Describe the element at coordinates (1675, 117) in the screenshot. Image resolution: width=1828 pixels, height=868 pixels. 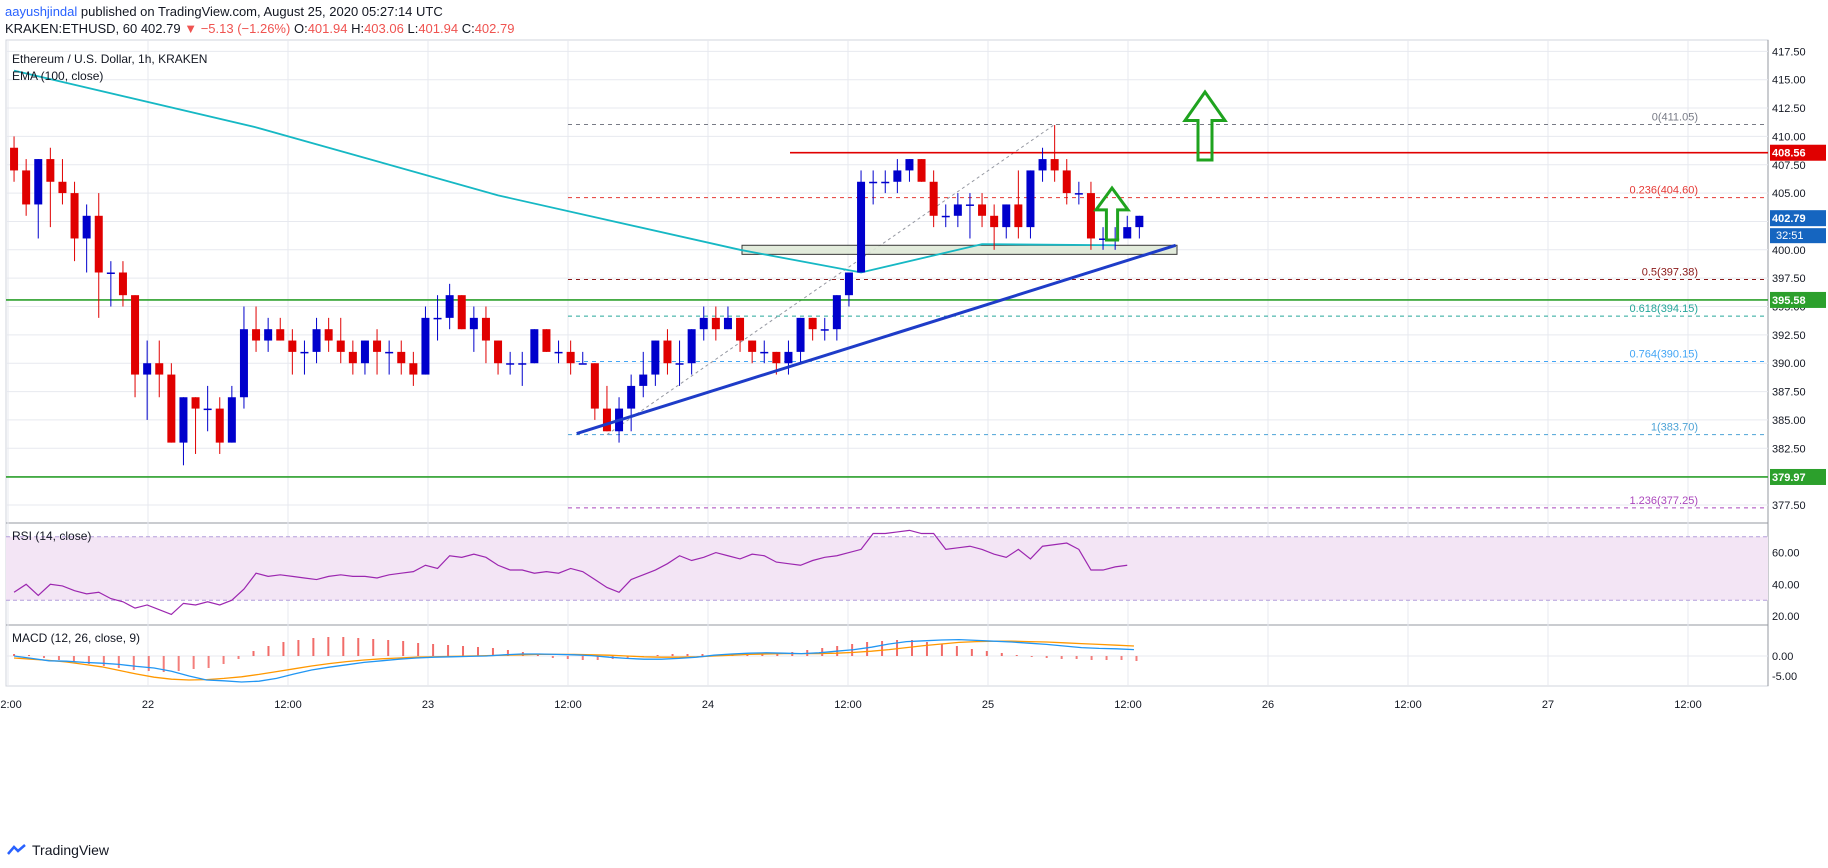
I see `fib-level-label: 0(411.05)` at that location.